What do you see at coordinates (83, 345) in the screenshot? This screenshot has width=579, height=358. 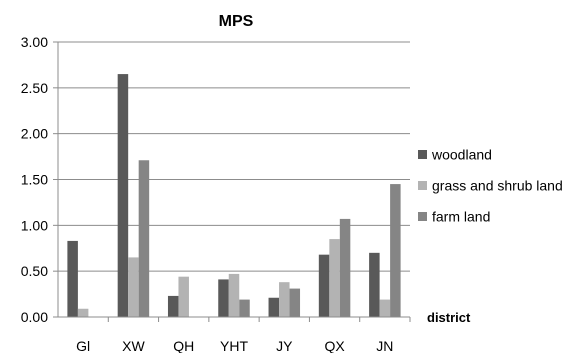 I see `x-tick-label: Gl` at bounding box center [83, 345].